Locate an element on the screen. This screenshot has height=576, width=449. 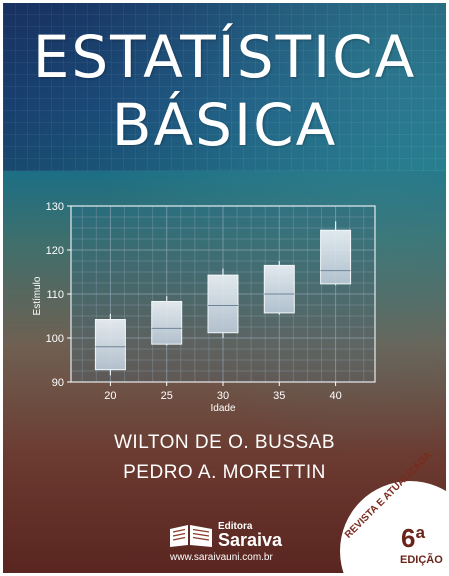
x-tick-label: 20 is located at coordinates (110, 396).